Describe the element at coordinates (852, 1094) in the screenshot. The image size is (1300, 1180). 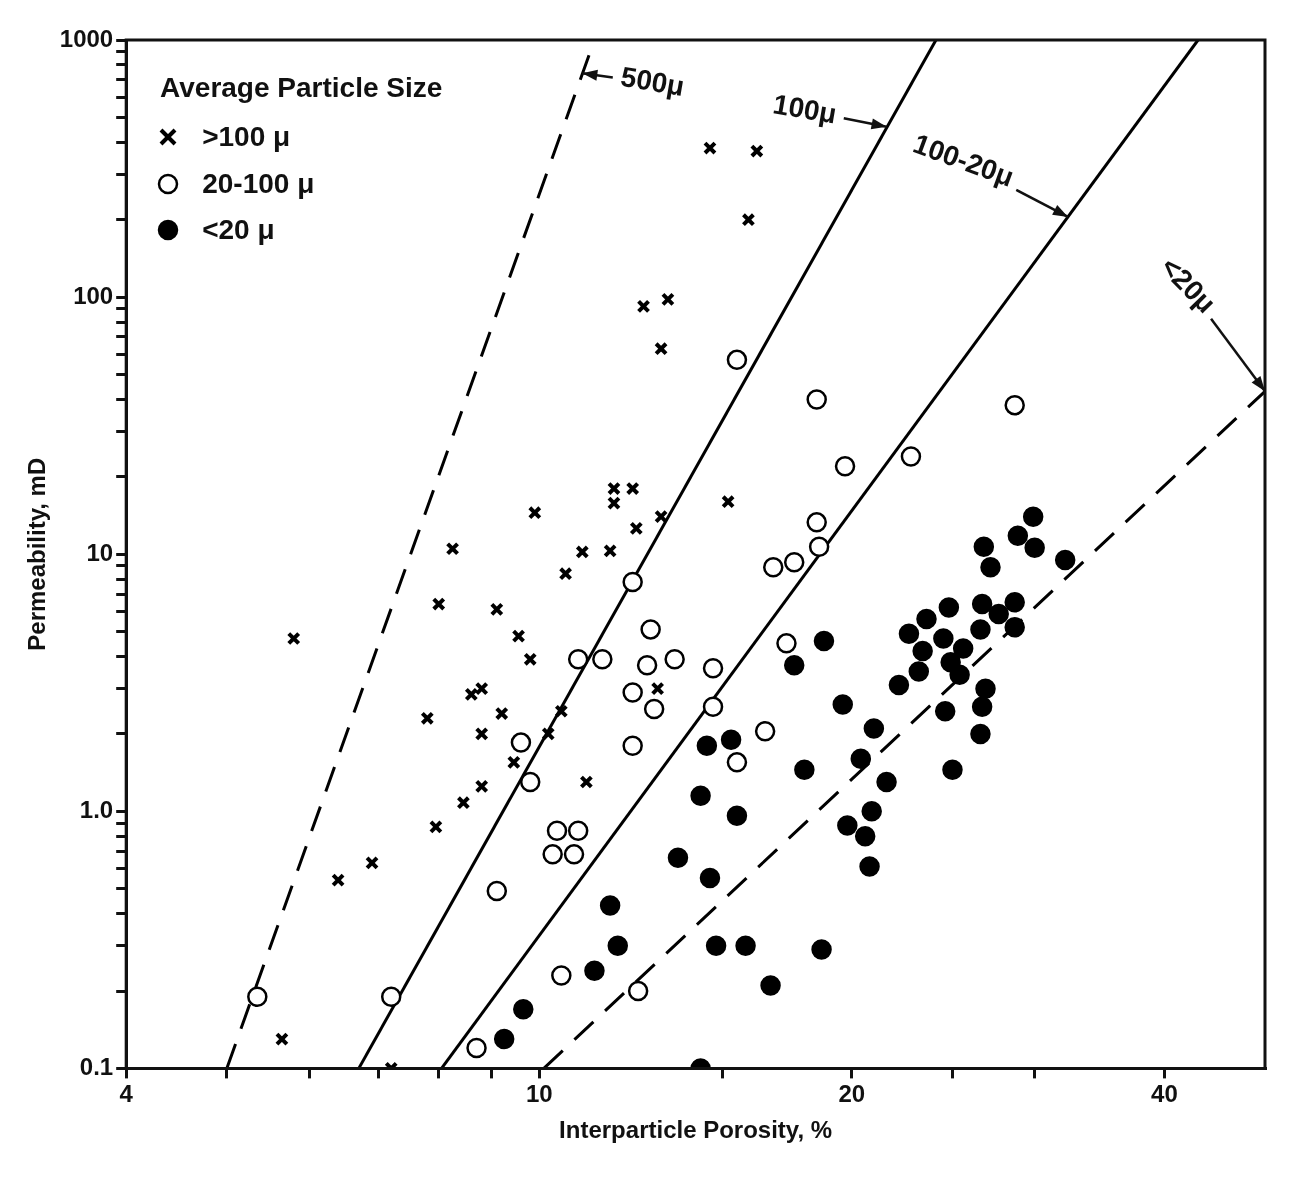
I see `x-tick-label: 20` at that location.